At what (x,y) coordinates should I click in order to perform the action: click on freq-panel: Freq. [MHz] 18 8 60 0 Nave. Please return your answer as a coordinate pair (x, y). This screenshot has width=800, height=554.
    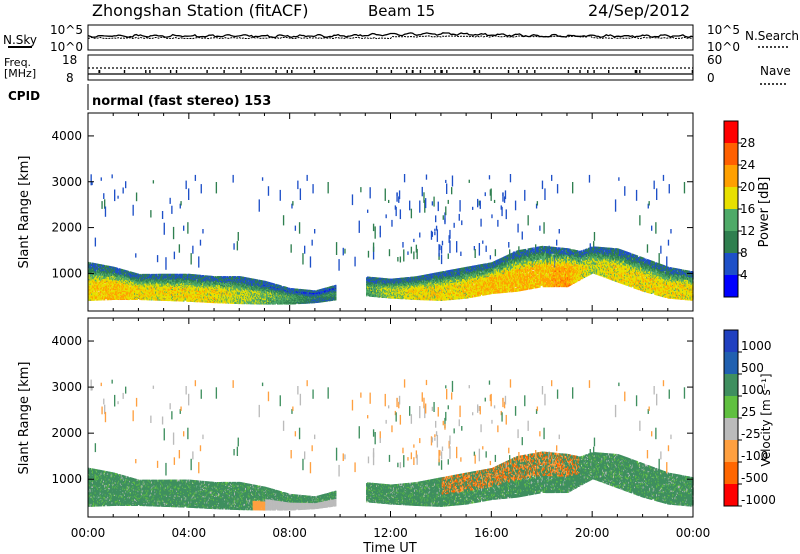
    Looking at the image, I should click on (397, 69).